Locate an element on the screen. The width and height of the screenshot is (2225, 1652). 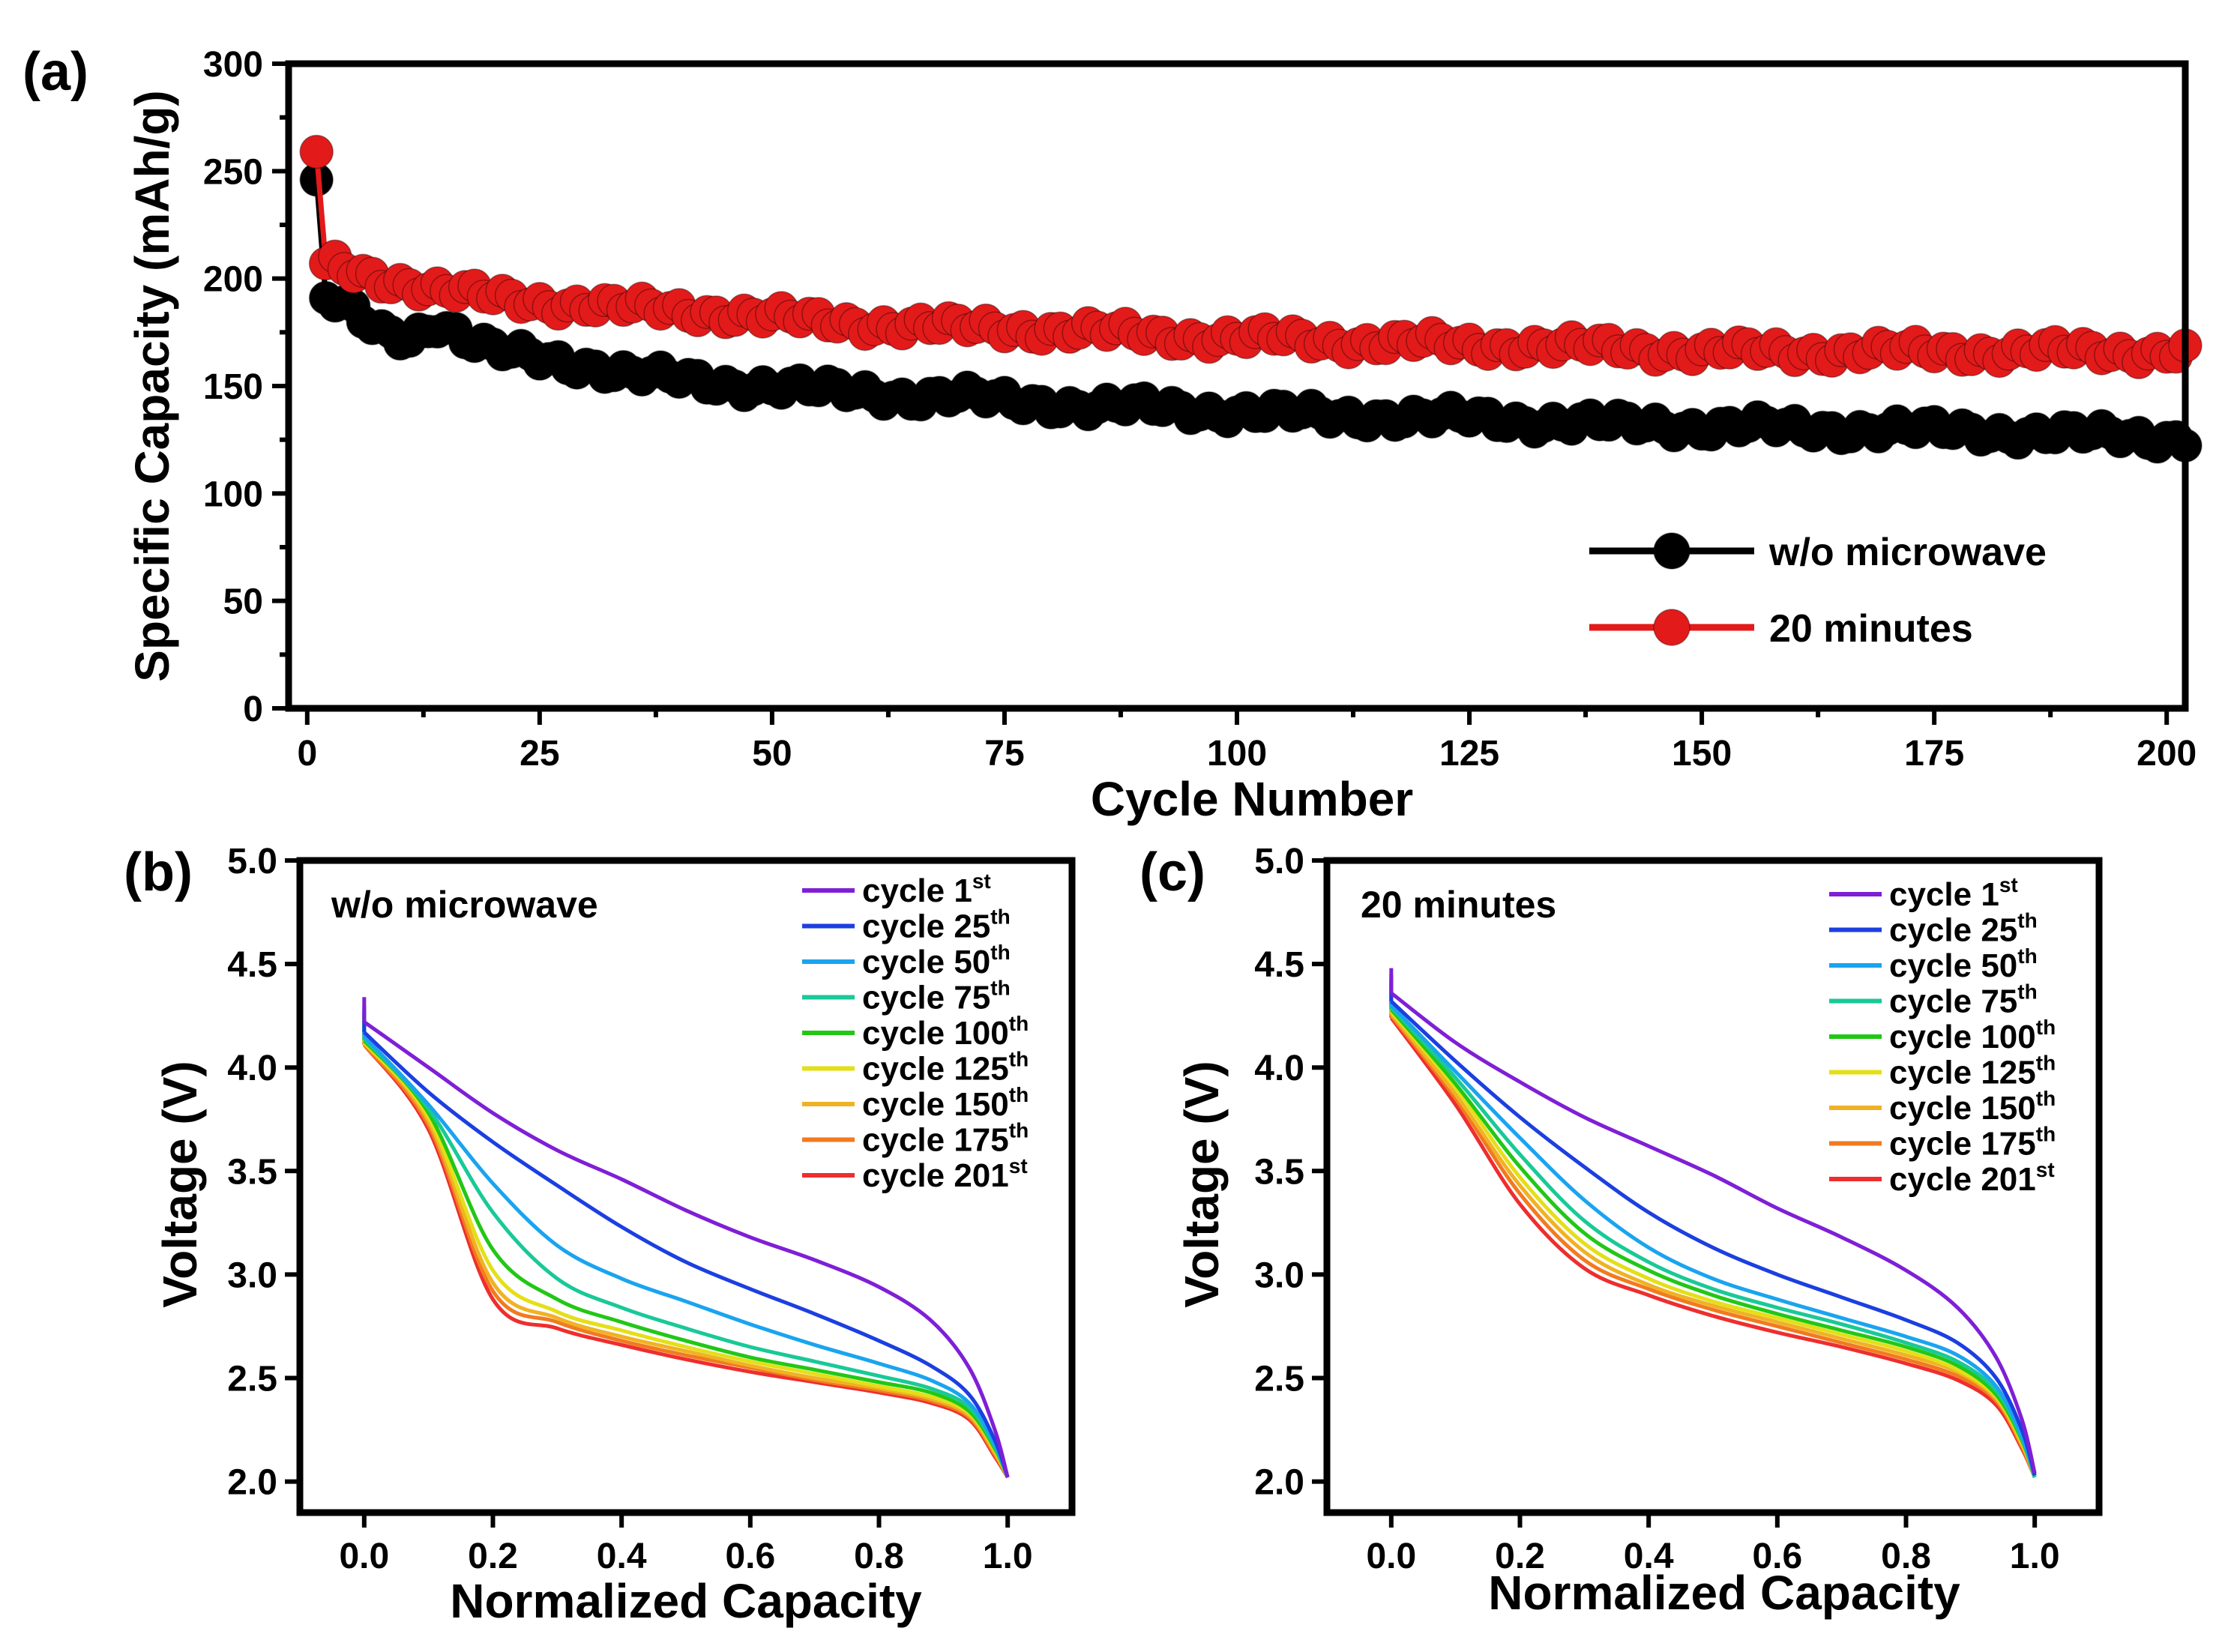
legend-cycle-name: cycle 150 is located at coordinates (1962, 1108).